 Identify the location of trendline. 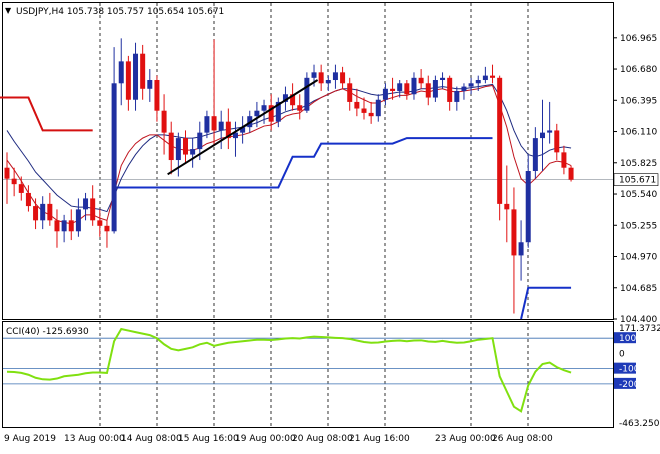
(243, 127).